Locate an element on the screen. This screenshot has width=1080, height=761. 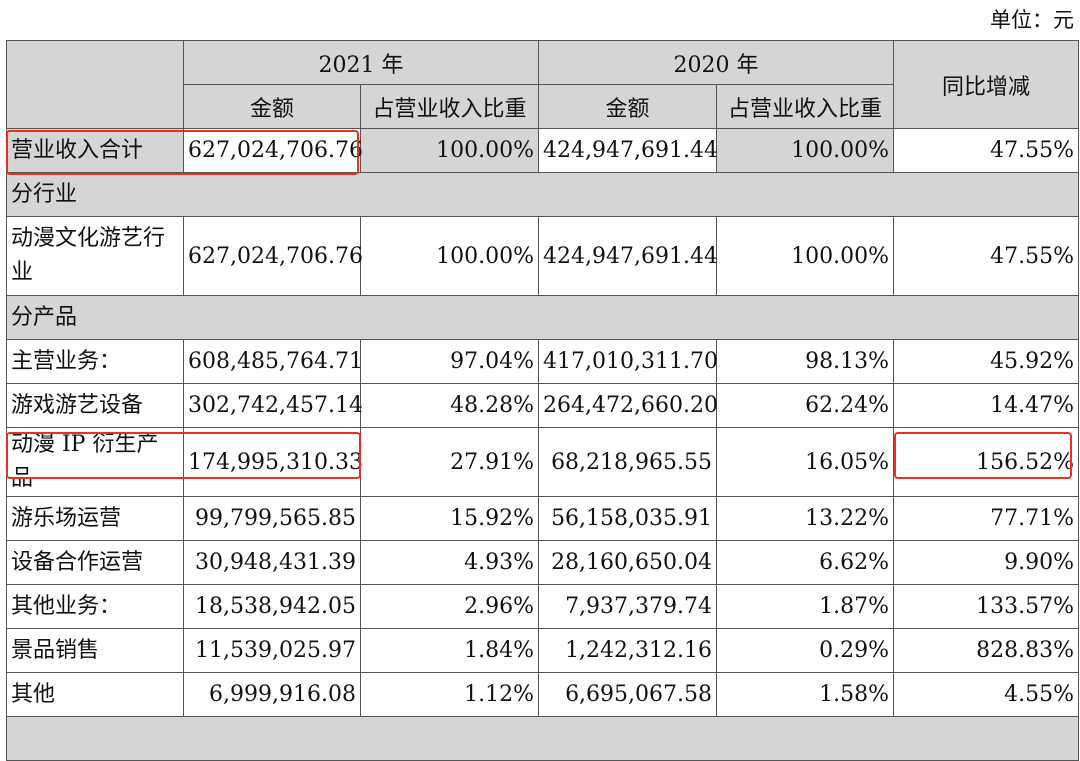
share-2021: 97.04% is located at coordinates (449, 361).